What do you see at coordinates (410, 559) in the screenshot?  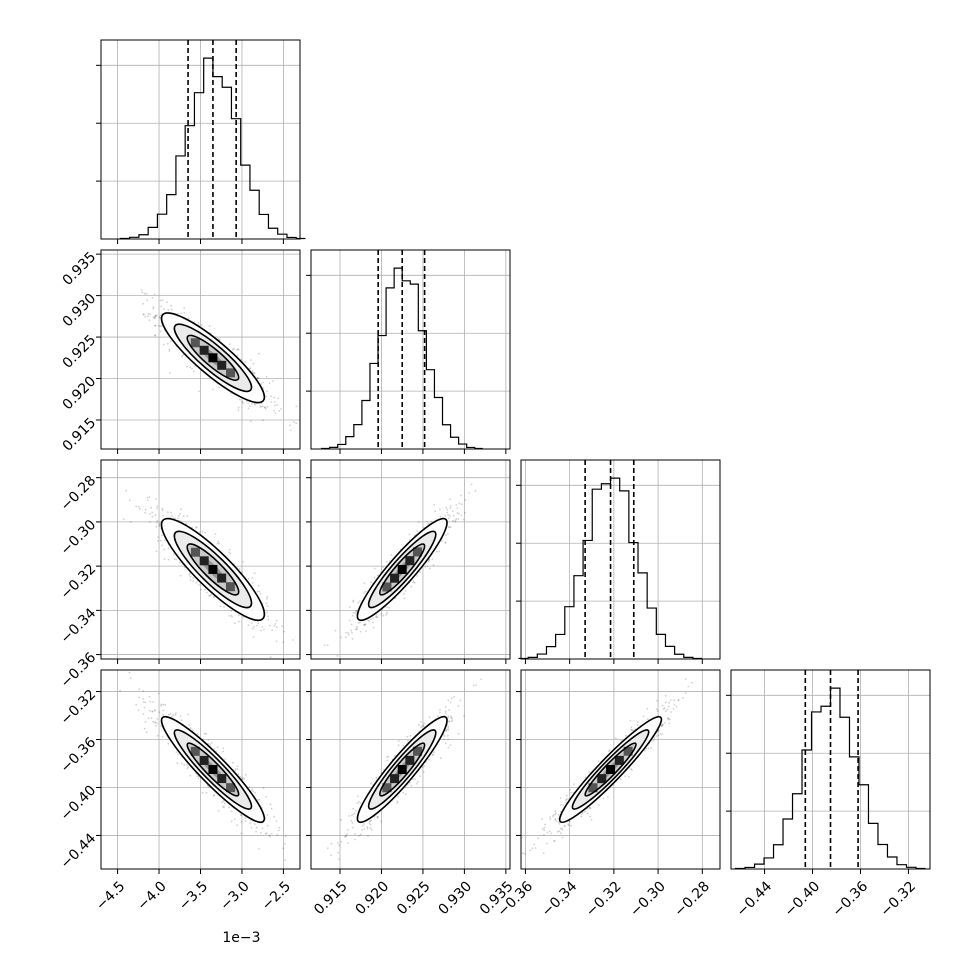 I see `axes-frame` at bounding box center [410, 559].